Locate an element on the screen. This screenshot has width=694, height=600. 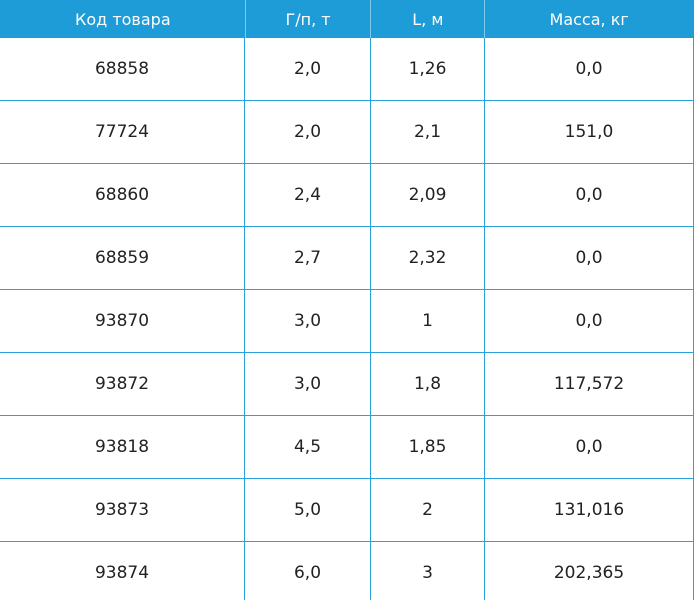
table-row: 93870 3,0 1 0,0 is located at coordinates (347, 321).